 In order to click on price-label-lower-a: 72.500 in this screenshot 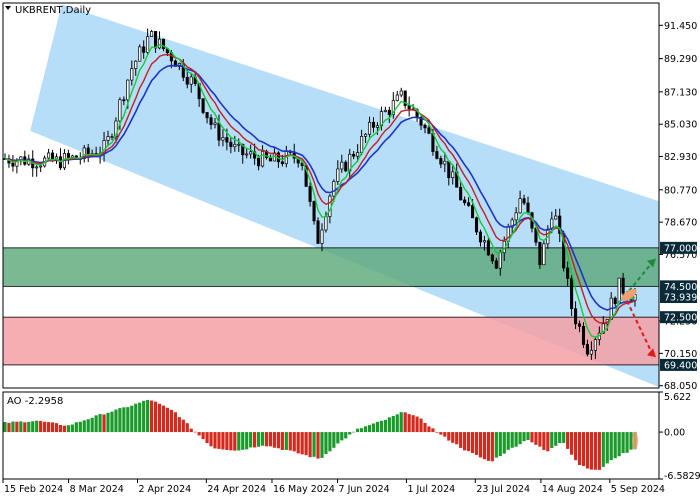, I will do `click(680, 318)`.